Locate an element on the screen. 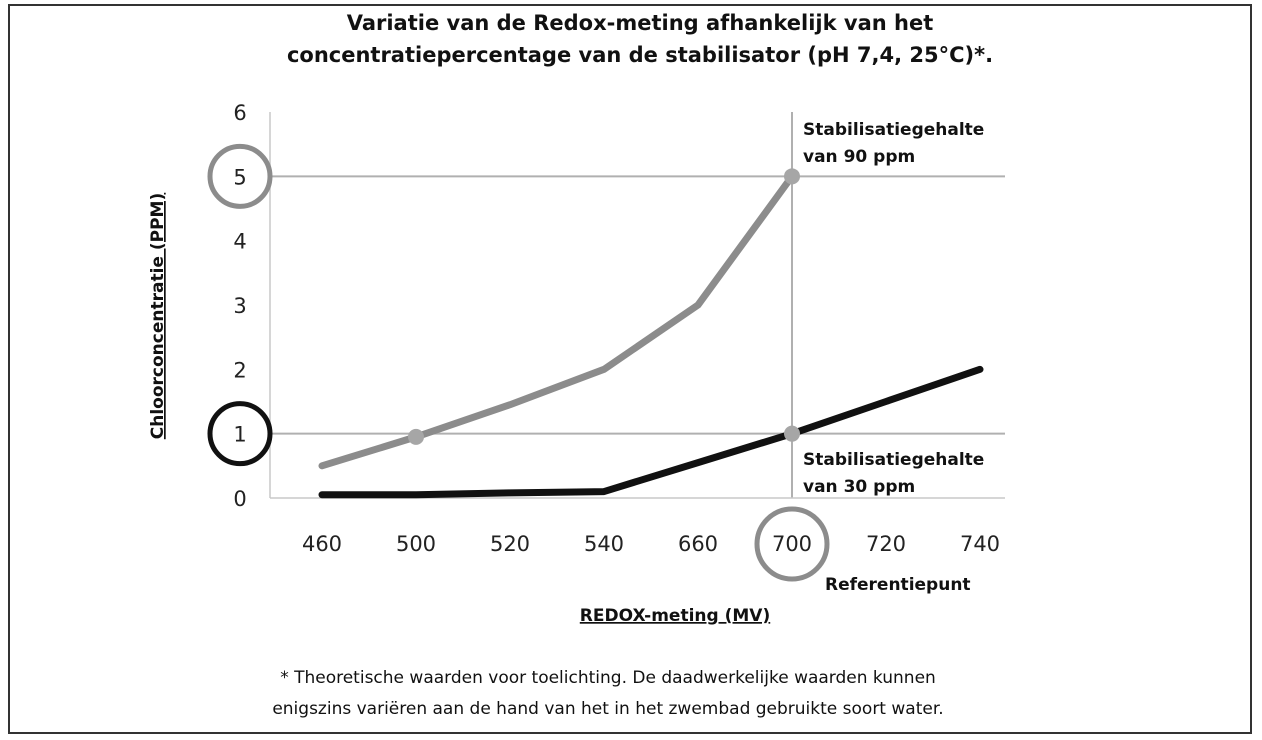 This screenshot has height=740, width=1262. x-tick-label-540: 540 is located at coordinates (604, 544).